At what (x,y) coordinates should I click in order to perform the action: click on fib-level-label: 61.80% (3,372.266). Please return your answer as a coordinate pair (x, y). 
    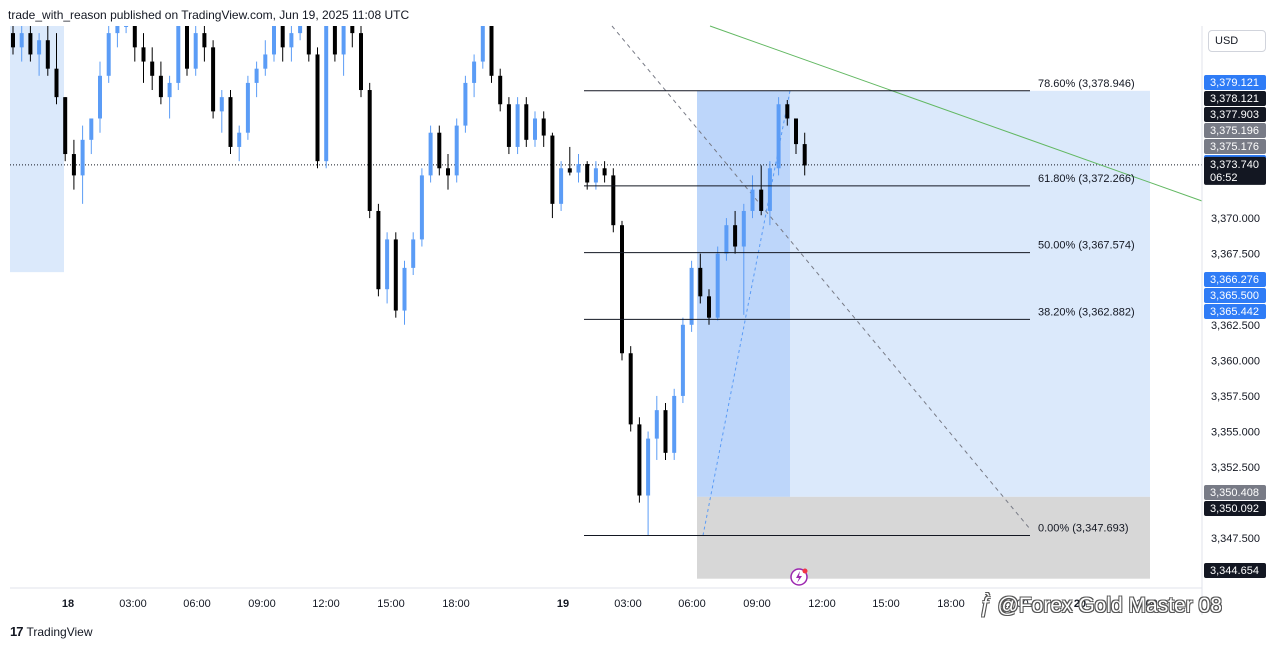
    Looking at the image, I should click on (1086, 179).